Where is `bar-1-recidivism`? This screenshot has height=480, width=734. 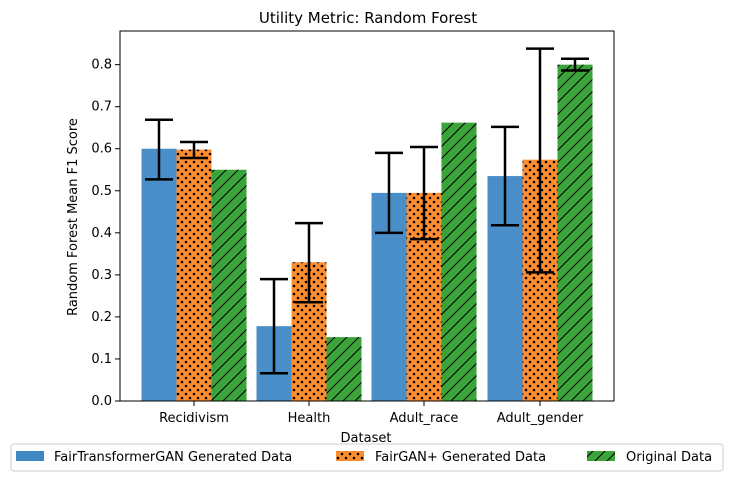 bar-1-recidivism is located at coordinates (194, 275).